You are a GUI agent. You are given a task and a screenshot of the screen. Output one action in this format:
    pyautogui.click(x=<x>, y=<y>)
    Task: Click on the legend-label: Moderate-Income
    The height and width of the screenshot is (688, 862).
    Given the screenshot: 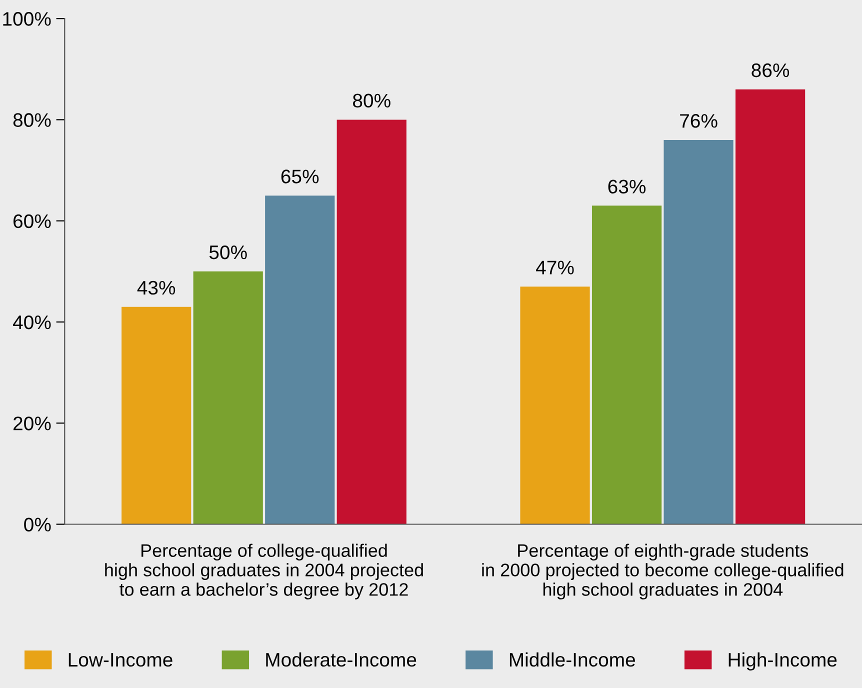 What is the action you would take?
    pyautogui.click(x=341, y=659)
    